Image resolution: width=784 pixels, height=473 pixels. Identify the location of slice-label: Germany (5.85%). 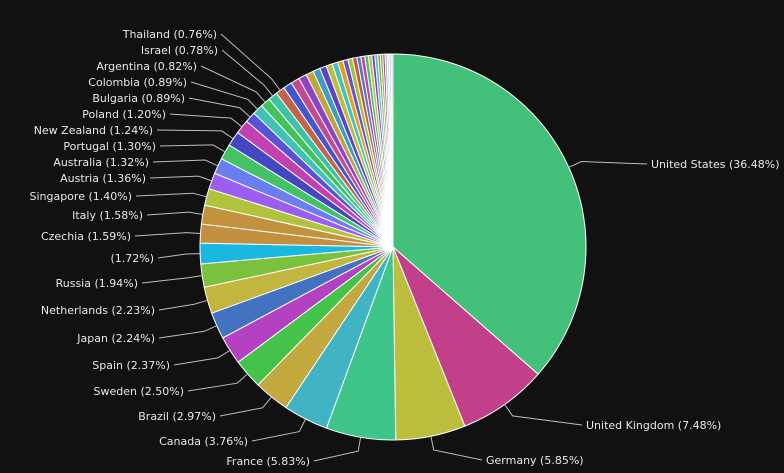
(535, 460).